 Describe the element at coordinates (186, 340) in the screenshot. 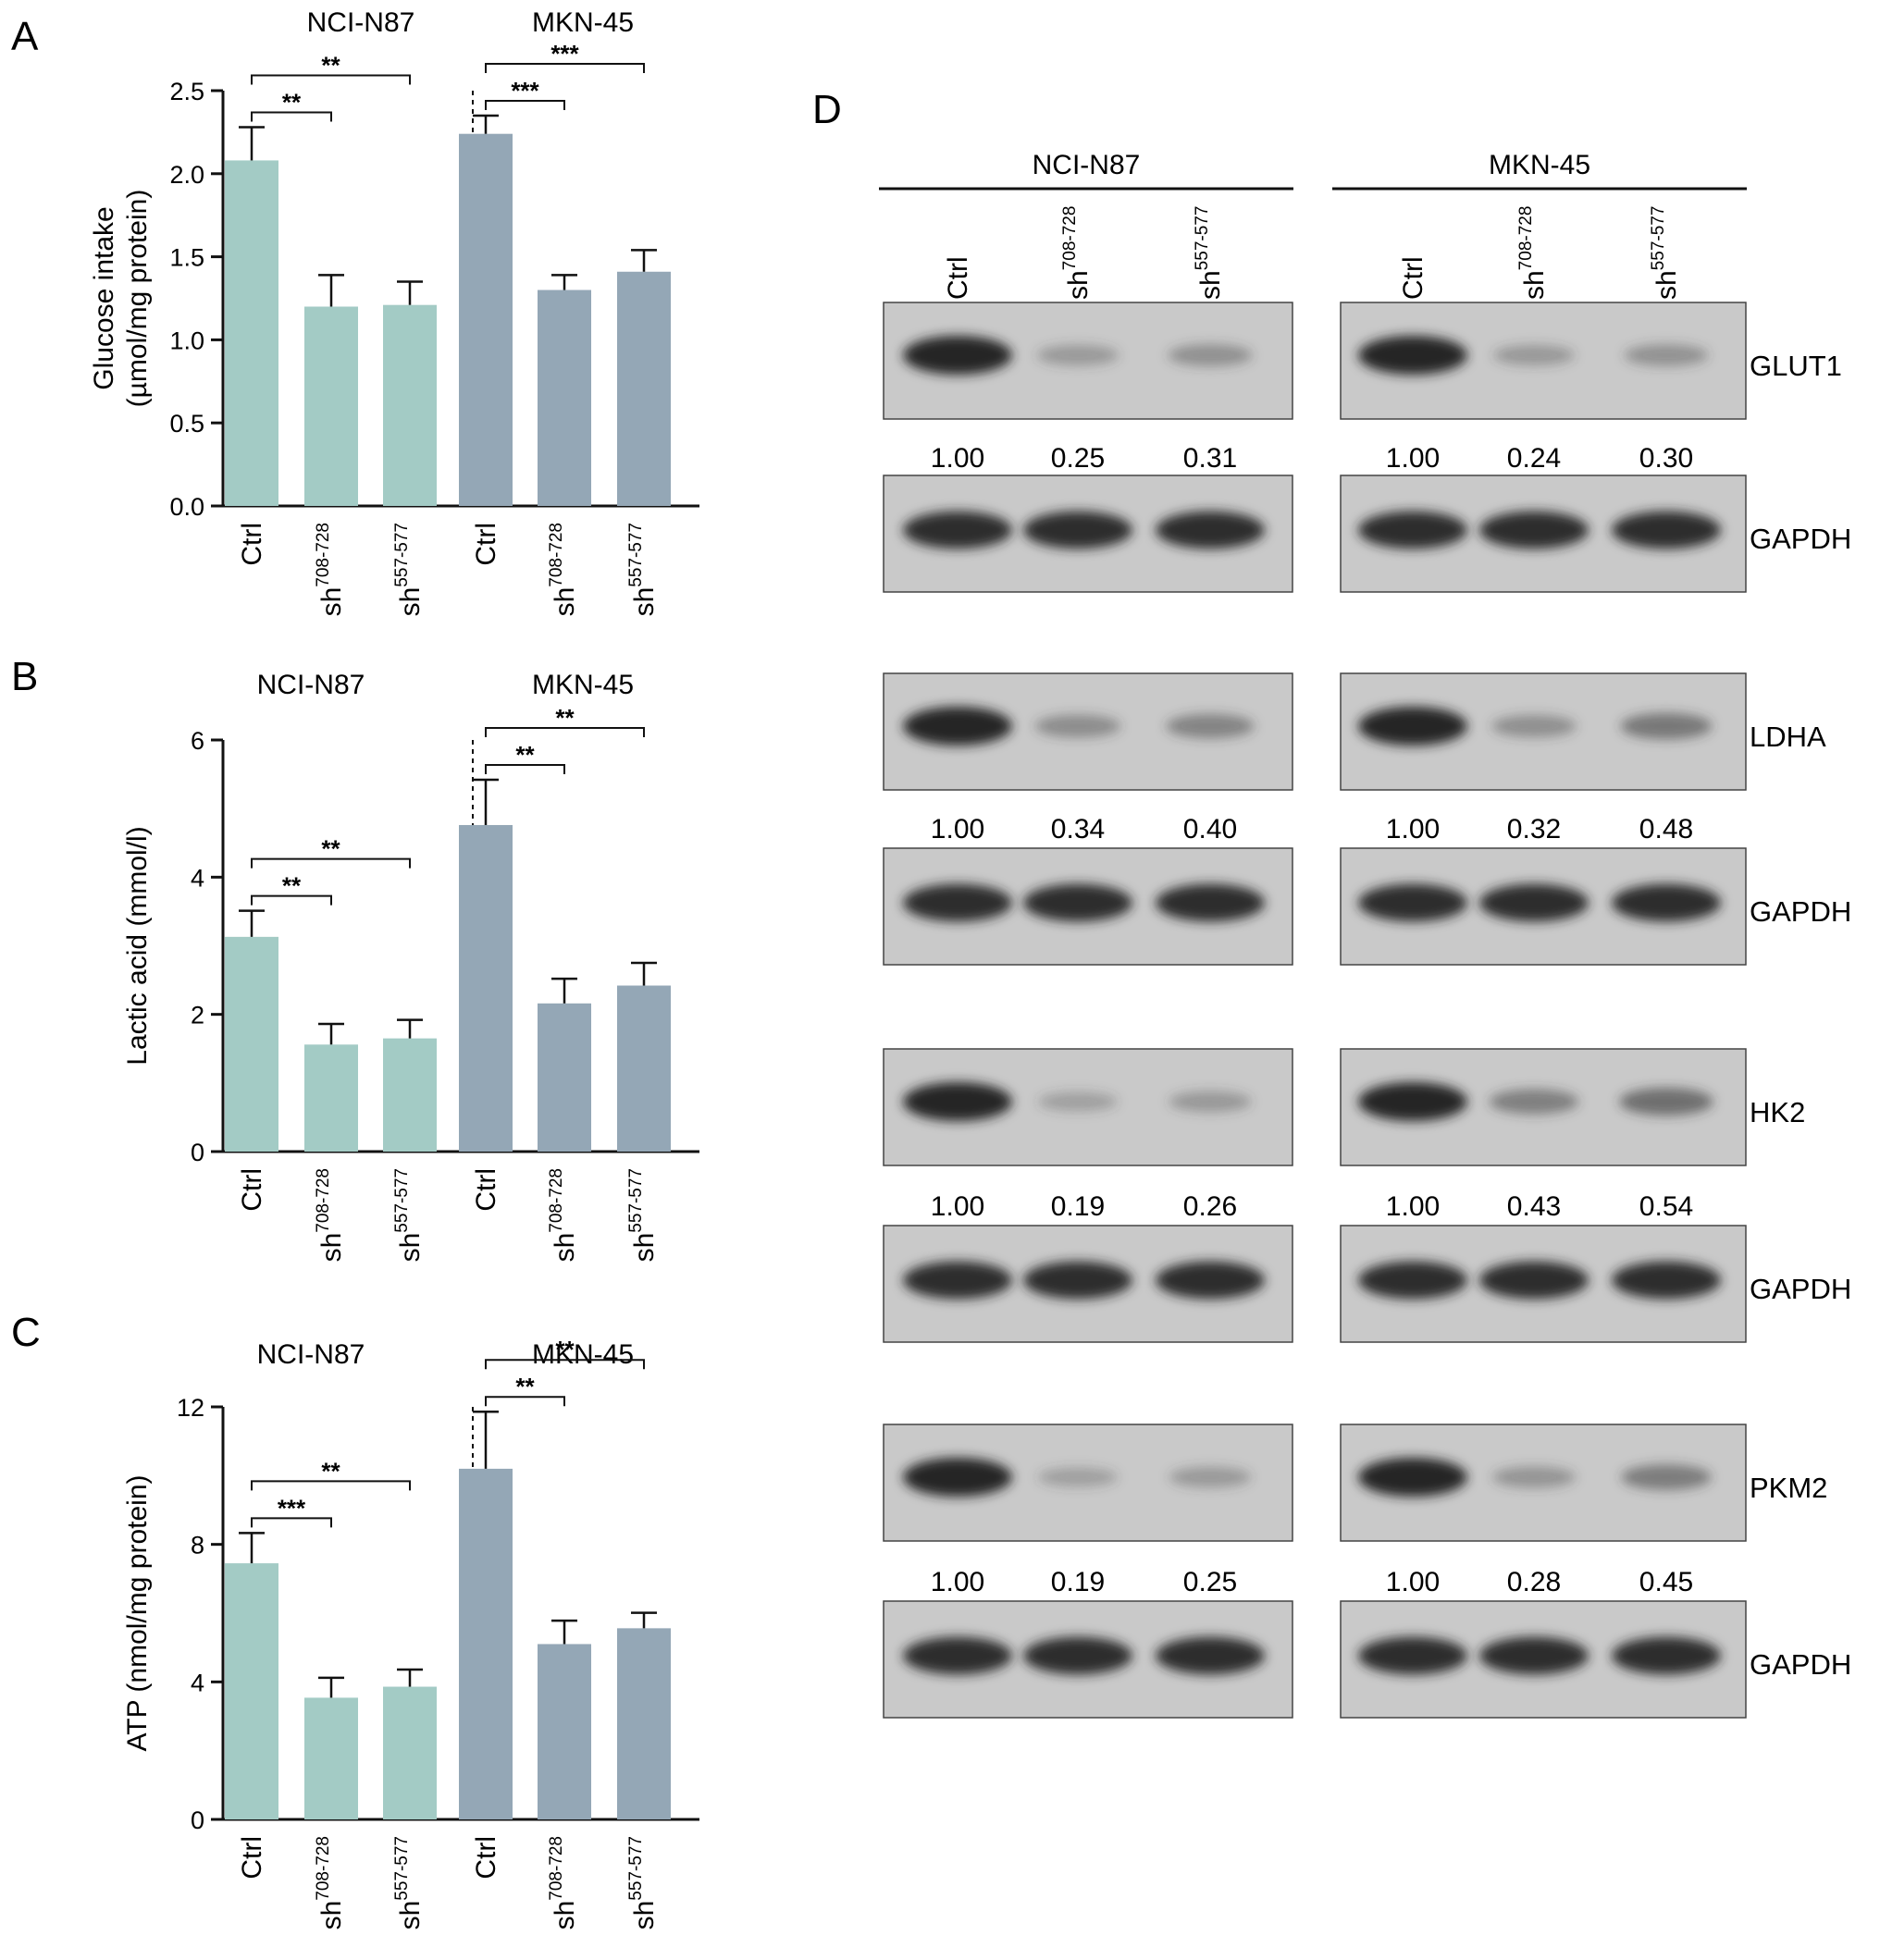

I see `y-tick-label: 1.0` at that location.